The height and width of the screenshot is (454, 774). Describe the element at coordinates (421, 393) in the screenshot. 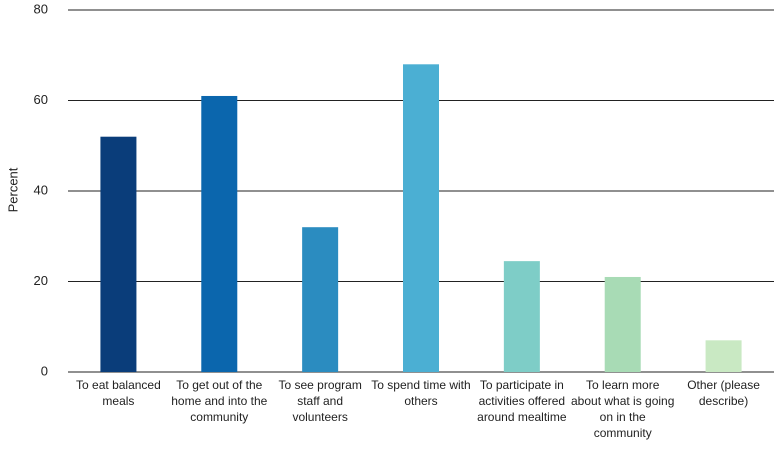

I see `x-tick-label: To spend time with others` at that location.